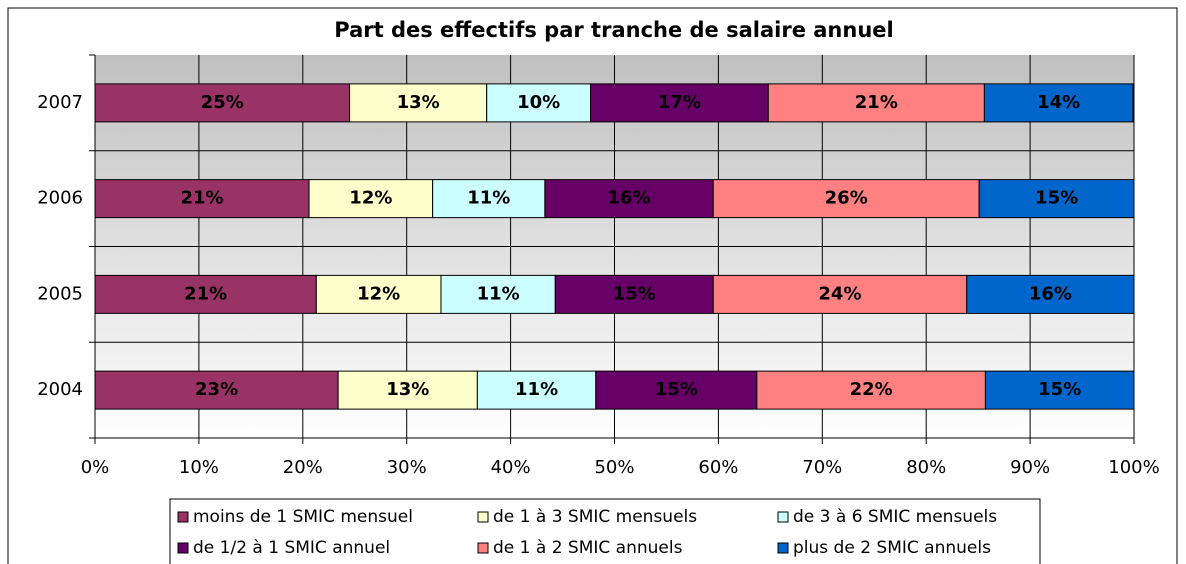 This screenshot has height=564, width=1186. I want to click on x-tick-label: 10%, so click(199, 467).